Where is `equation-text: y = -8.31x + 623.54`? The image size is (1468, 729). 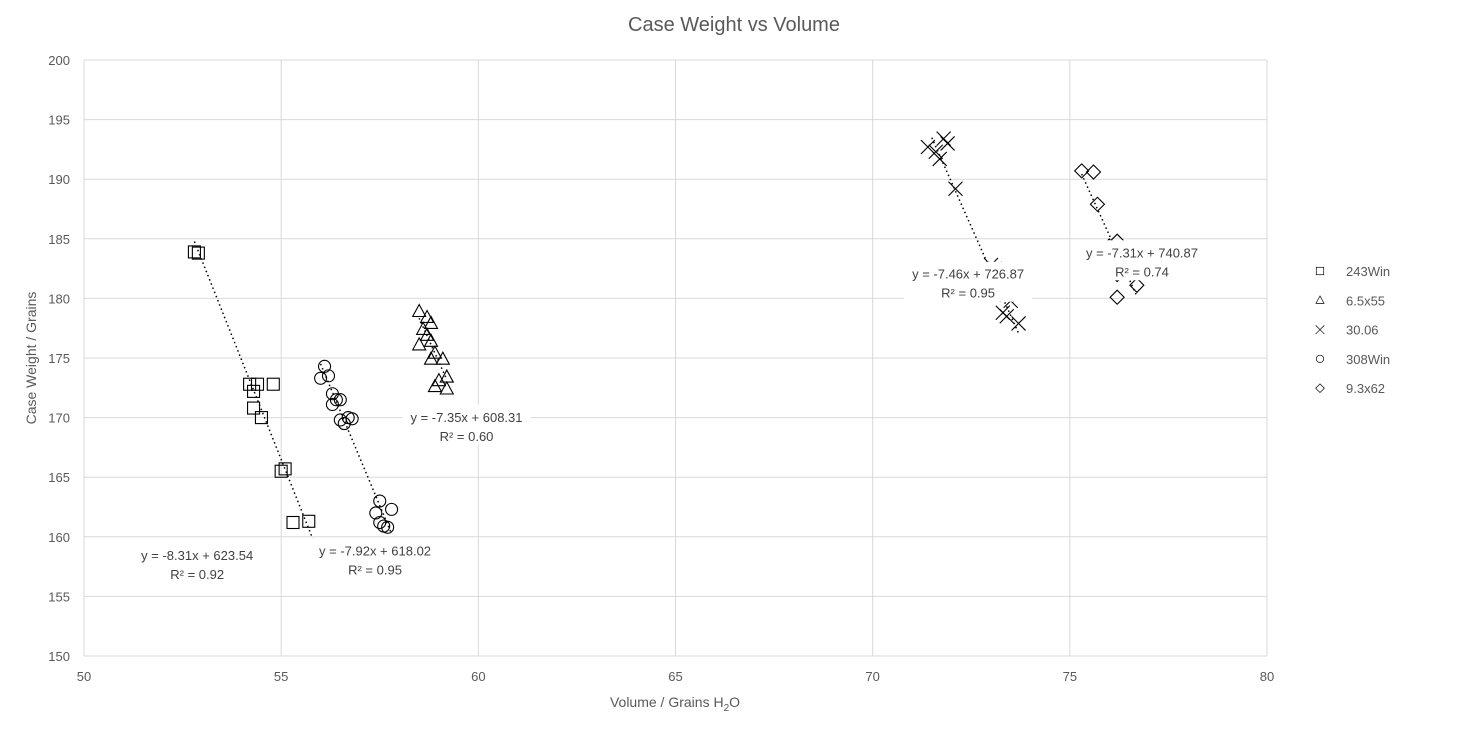 equation-text: y = -8.31x + 623.54 is located at coordinates (197, 555).